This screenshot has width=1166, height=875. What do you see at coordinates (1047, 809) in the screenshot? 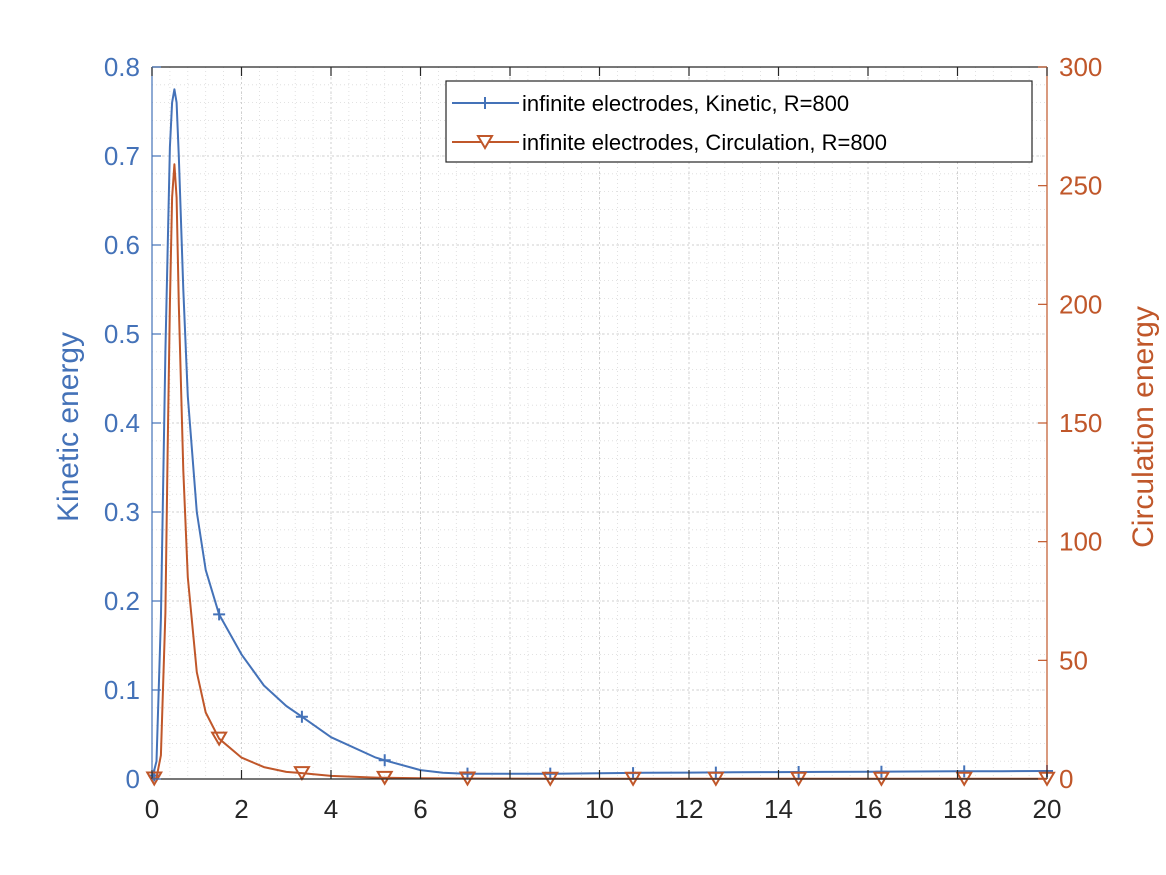
I see `x-tick-label: 20` at bounding box center [1047, 809].